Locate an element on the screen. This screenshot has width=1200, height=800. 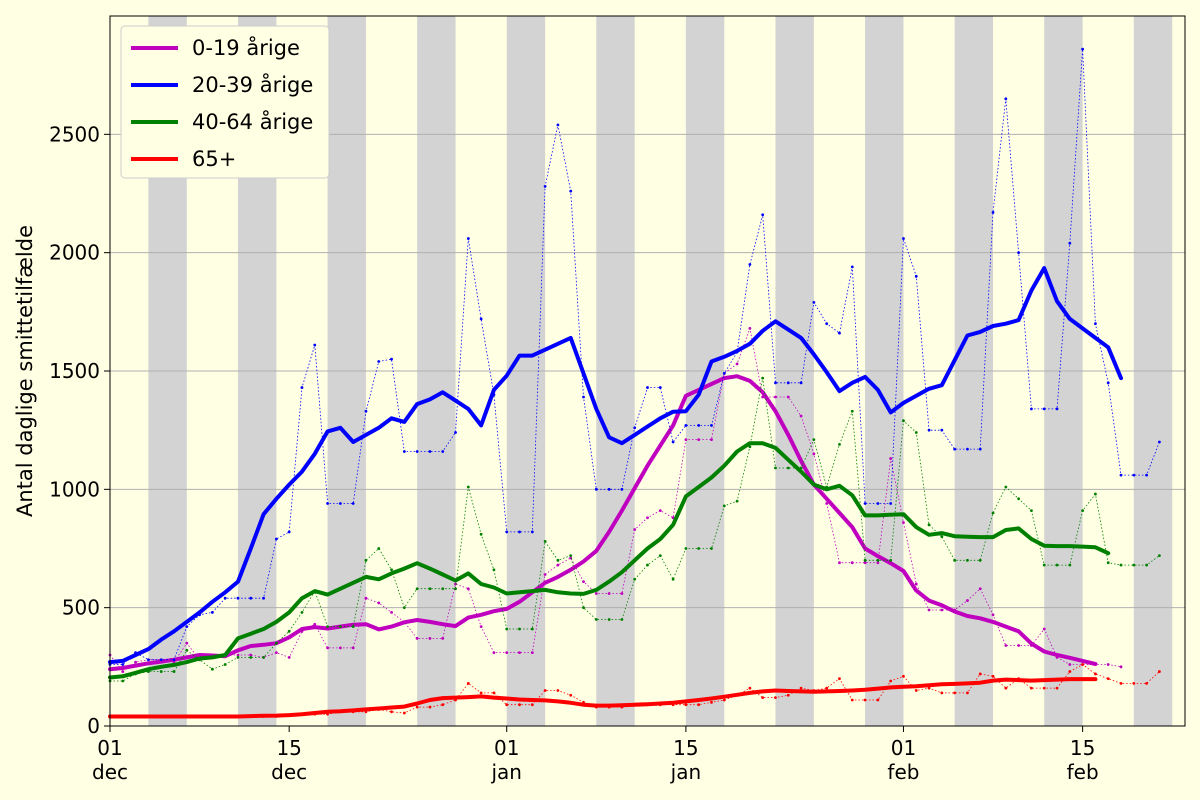
y-tick-label: 1500 is located at coordinates (74, 371).